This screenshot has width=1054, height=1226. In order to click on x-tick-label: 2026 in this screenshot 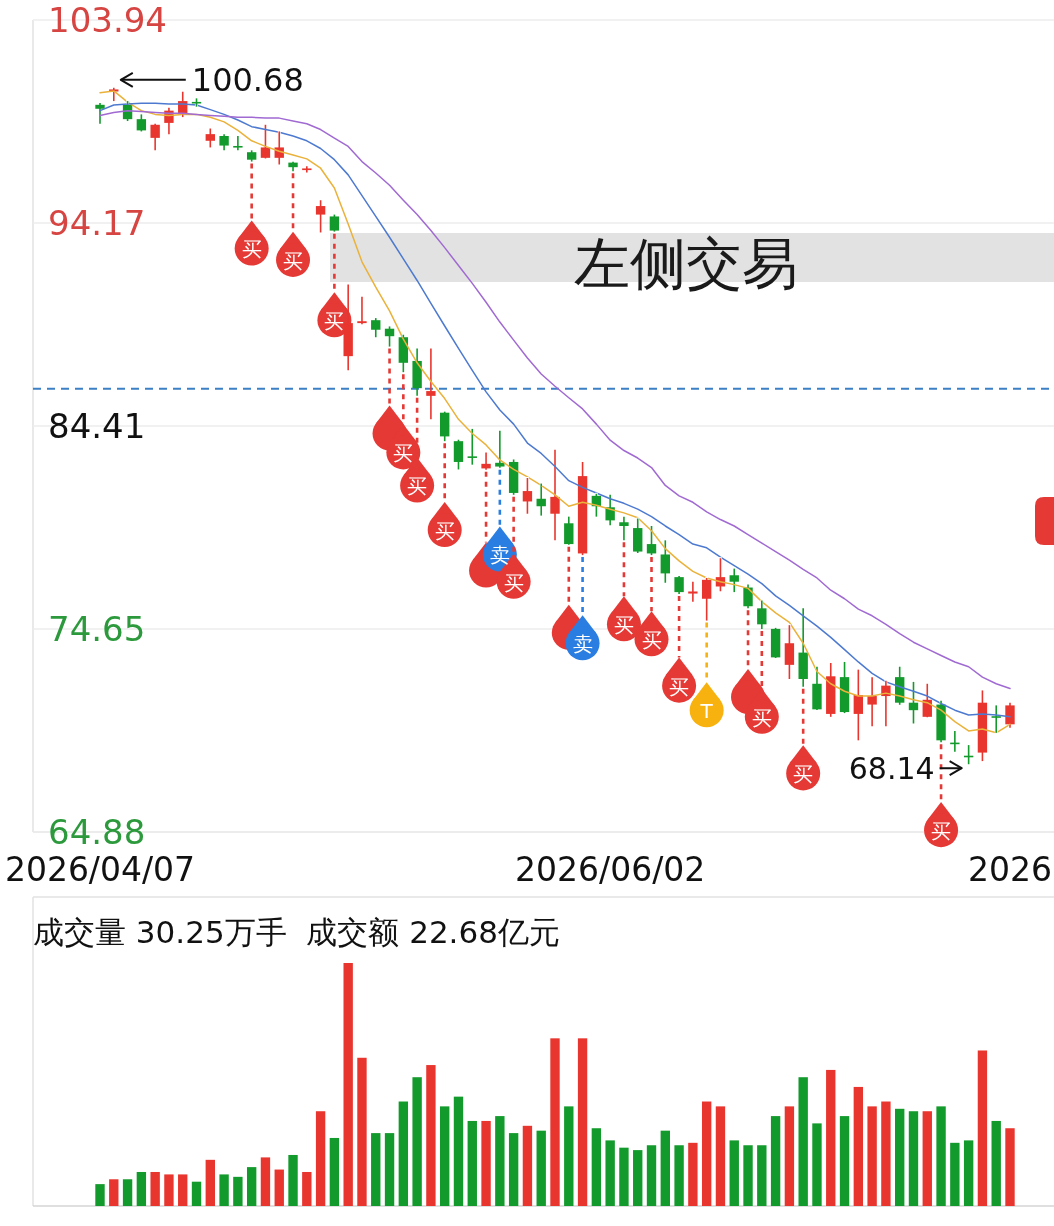, I will do `click(1010, 869)`.